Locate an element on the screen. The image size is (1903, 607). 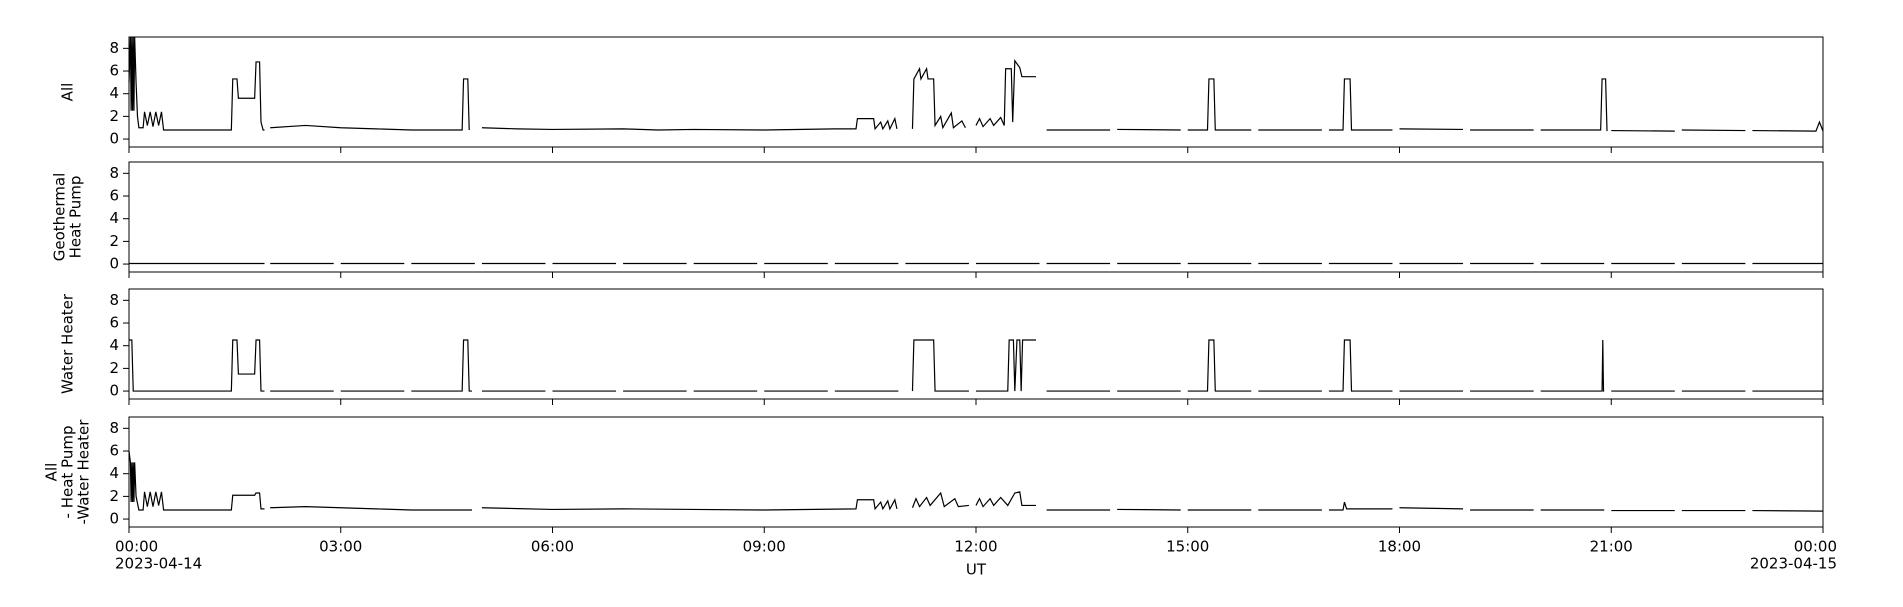
x-tick-label: 12:00 is located at coordinates (975, 547).